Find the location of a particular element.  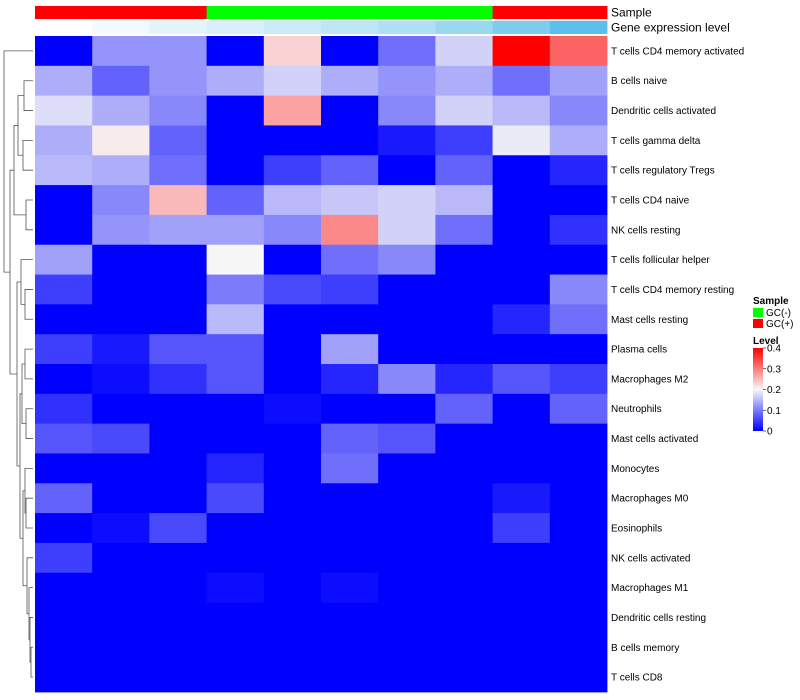

legend-level-colorbar is located at coordinates (758, 389).